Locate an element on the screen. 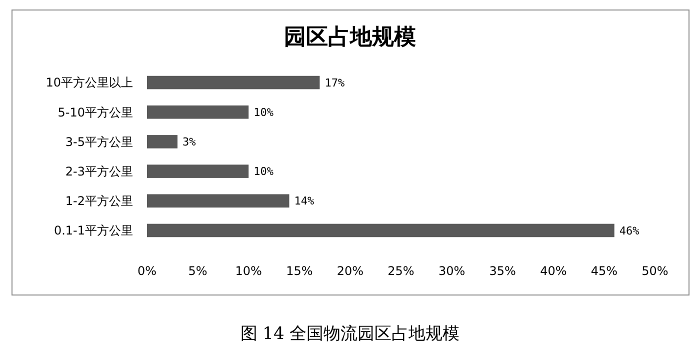 The width and height of the screenshot is (699, 348). x-tick-label: 20% is located at coordinates (350, 271).